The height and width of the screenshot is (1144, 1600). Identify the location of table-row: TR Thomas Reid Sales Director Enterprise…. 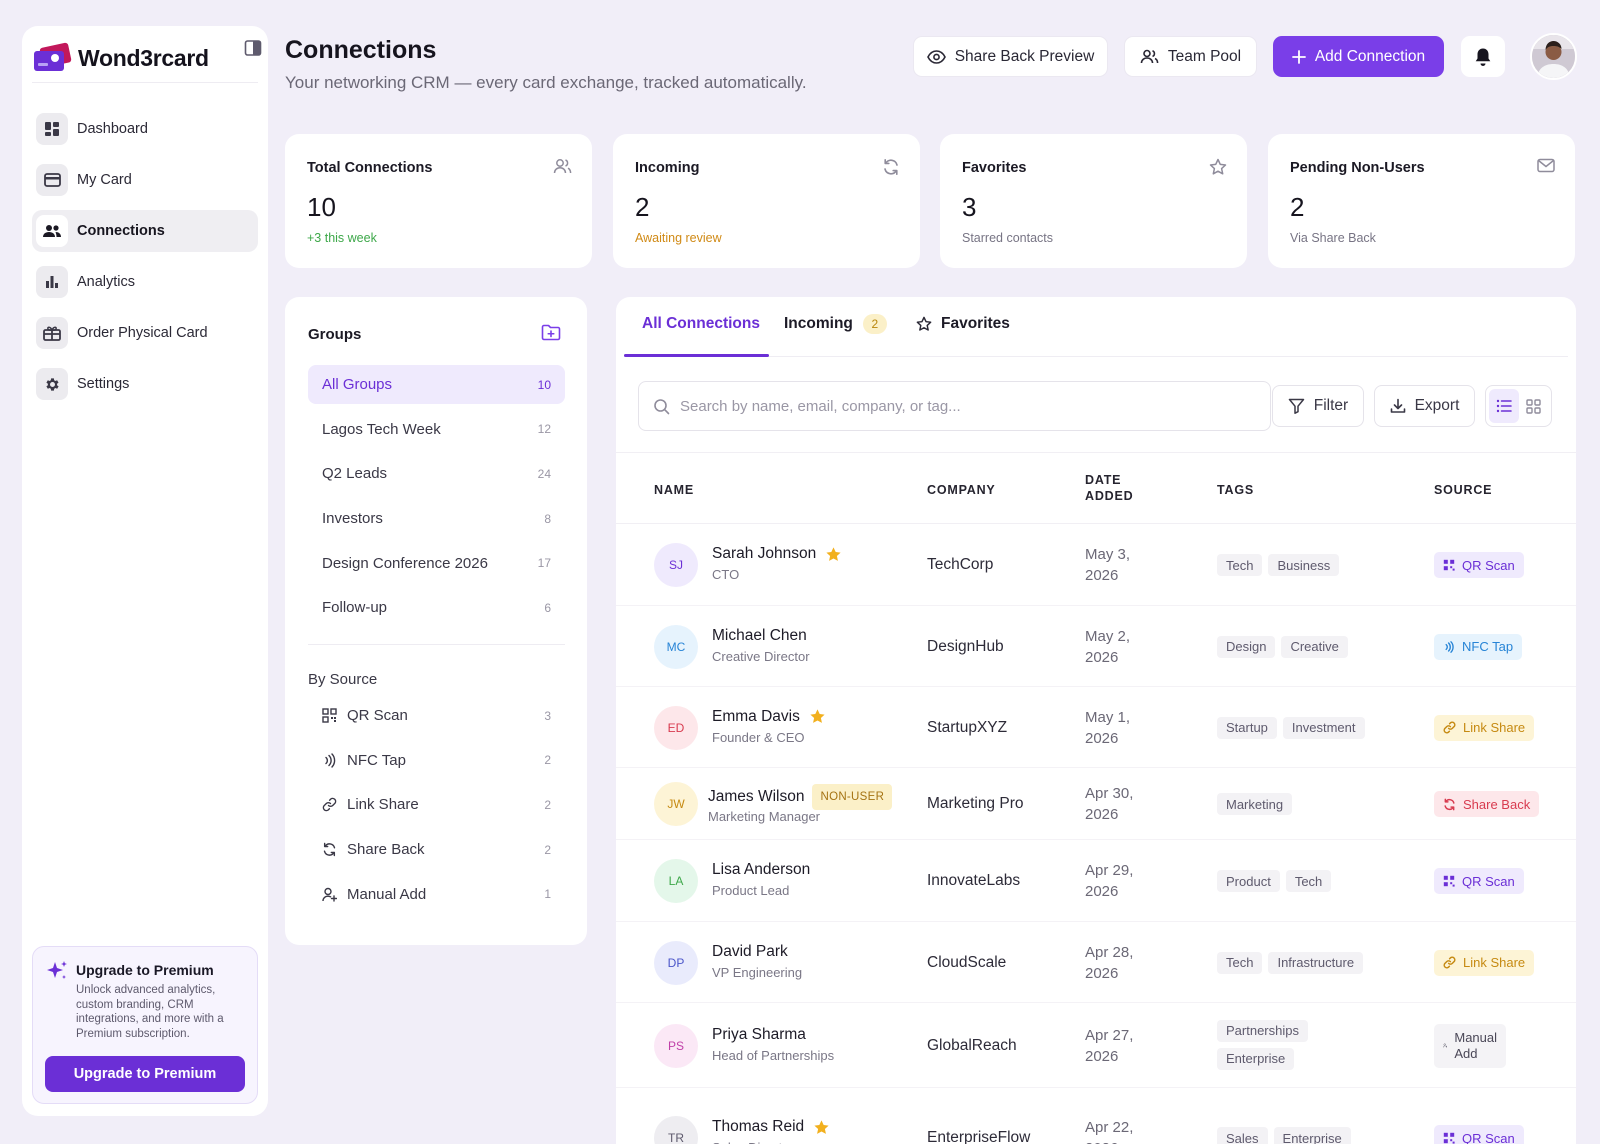
(1096, 1116).